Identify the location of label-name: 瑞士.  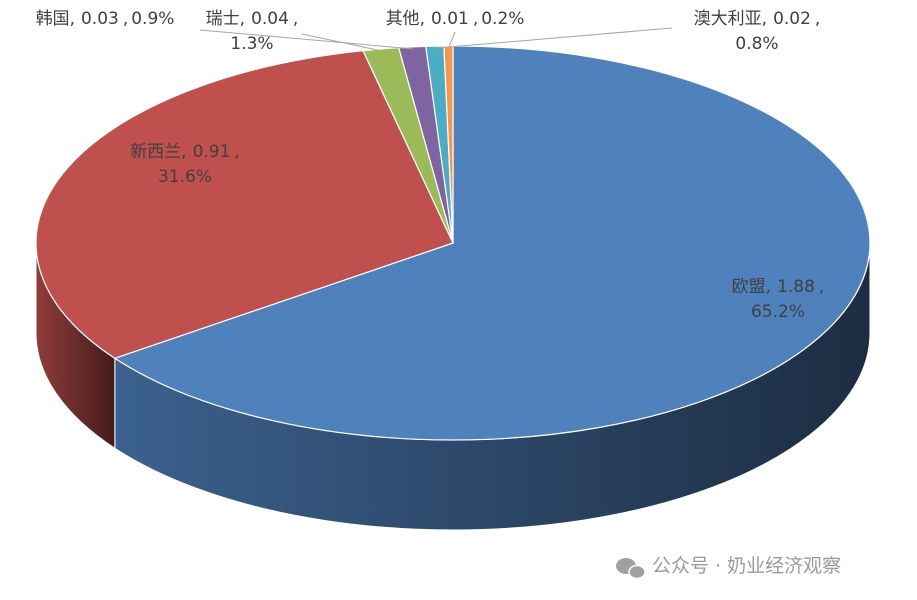
(223, 19).